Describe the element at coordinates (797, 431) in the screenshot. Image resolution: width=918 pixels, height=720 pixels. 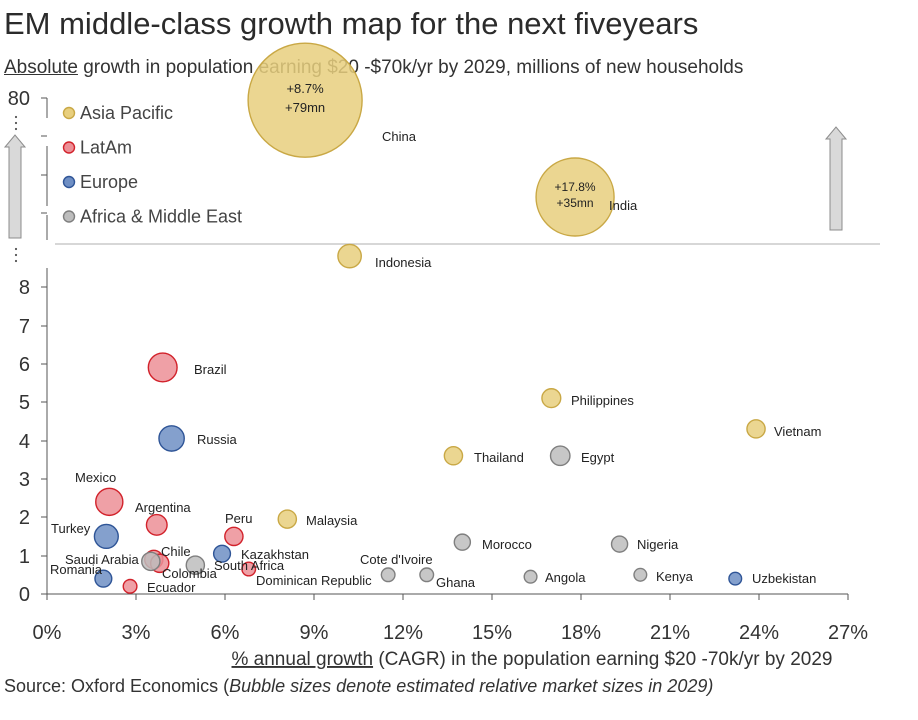
I see `bubble-label: Vietnam` at that location.